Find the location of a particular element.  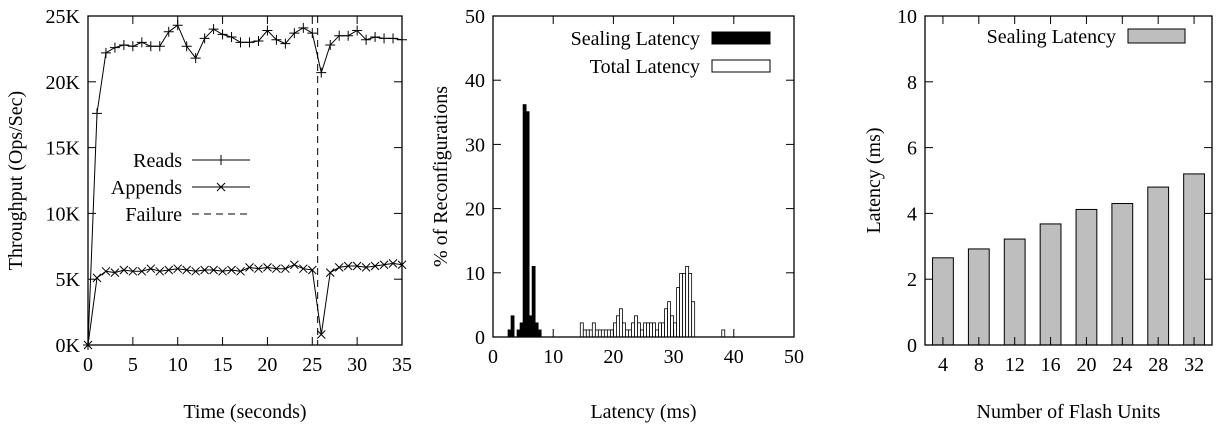

y-tick-label: 30 is located at coordinates (475, 145).